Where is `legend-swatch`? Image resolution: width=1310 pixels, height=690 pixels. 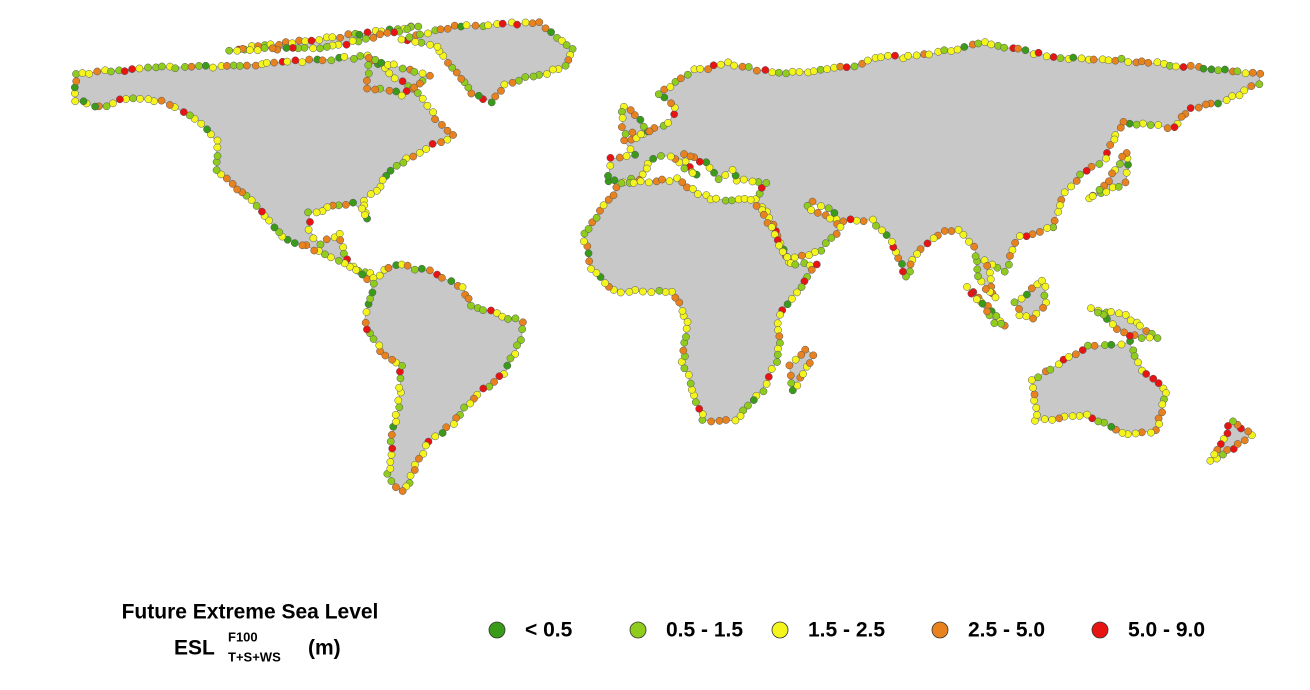 legend-swatch is located at coordinates (780, 630).